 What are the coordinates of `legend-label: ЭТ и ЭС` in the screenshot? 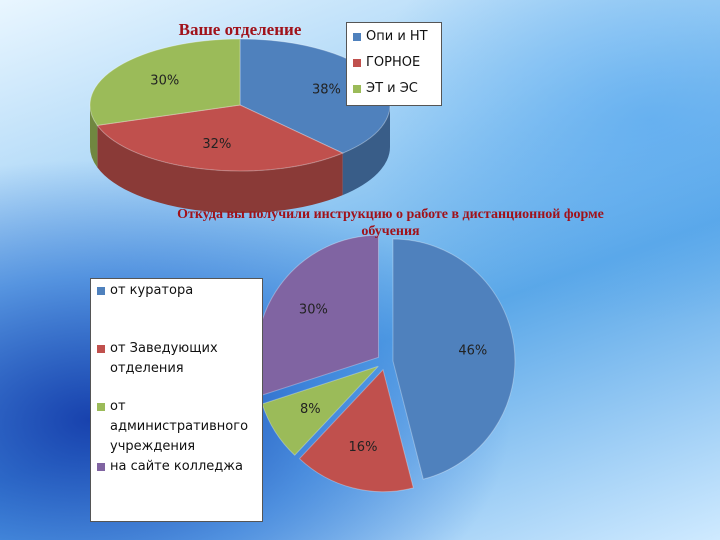 It's located at (392, 88).